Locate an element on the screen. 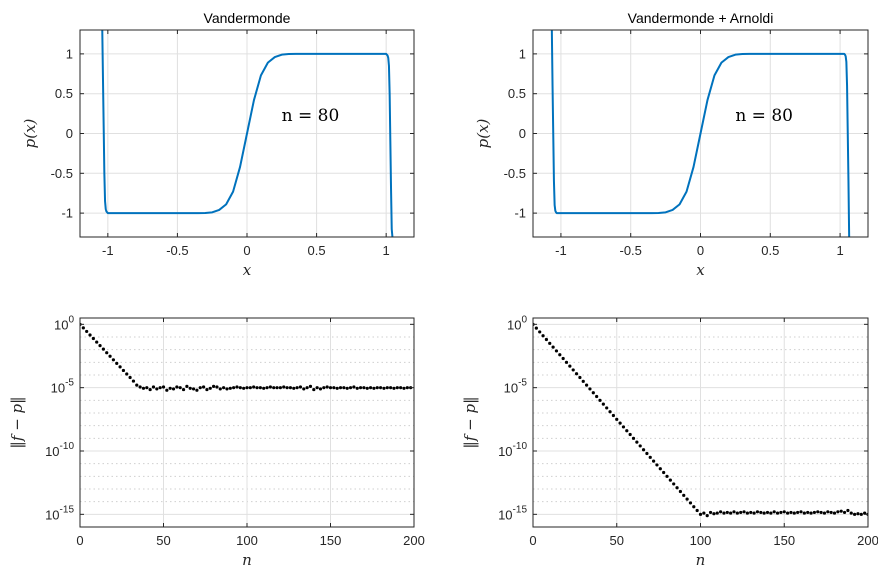  y-tick-label: 10⁻⁵ is located at coordinates (516, 387).